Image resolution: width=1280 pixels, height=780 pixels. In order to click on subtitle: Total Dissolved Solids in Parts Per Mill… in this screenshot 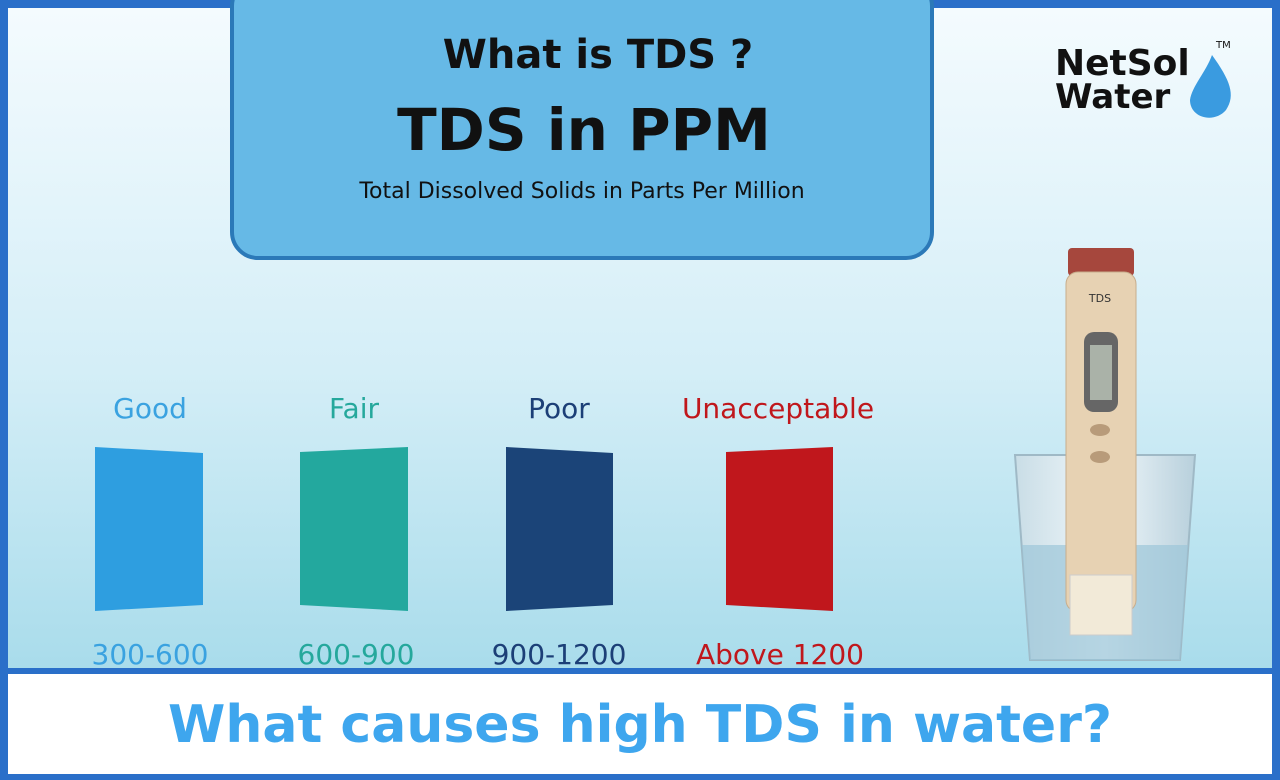, I will do `click(581, 191)`.